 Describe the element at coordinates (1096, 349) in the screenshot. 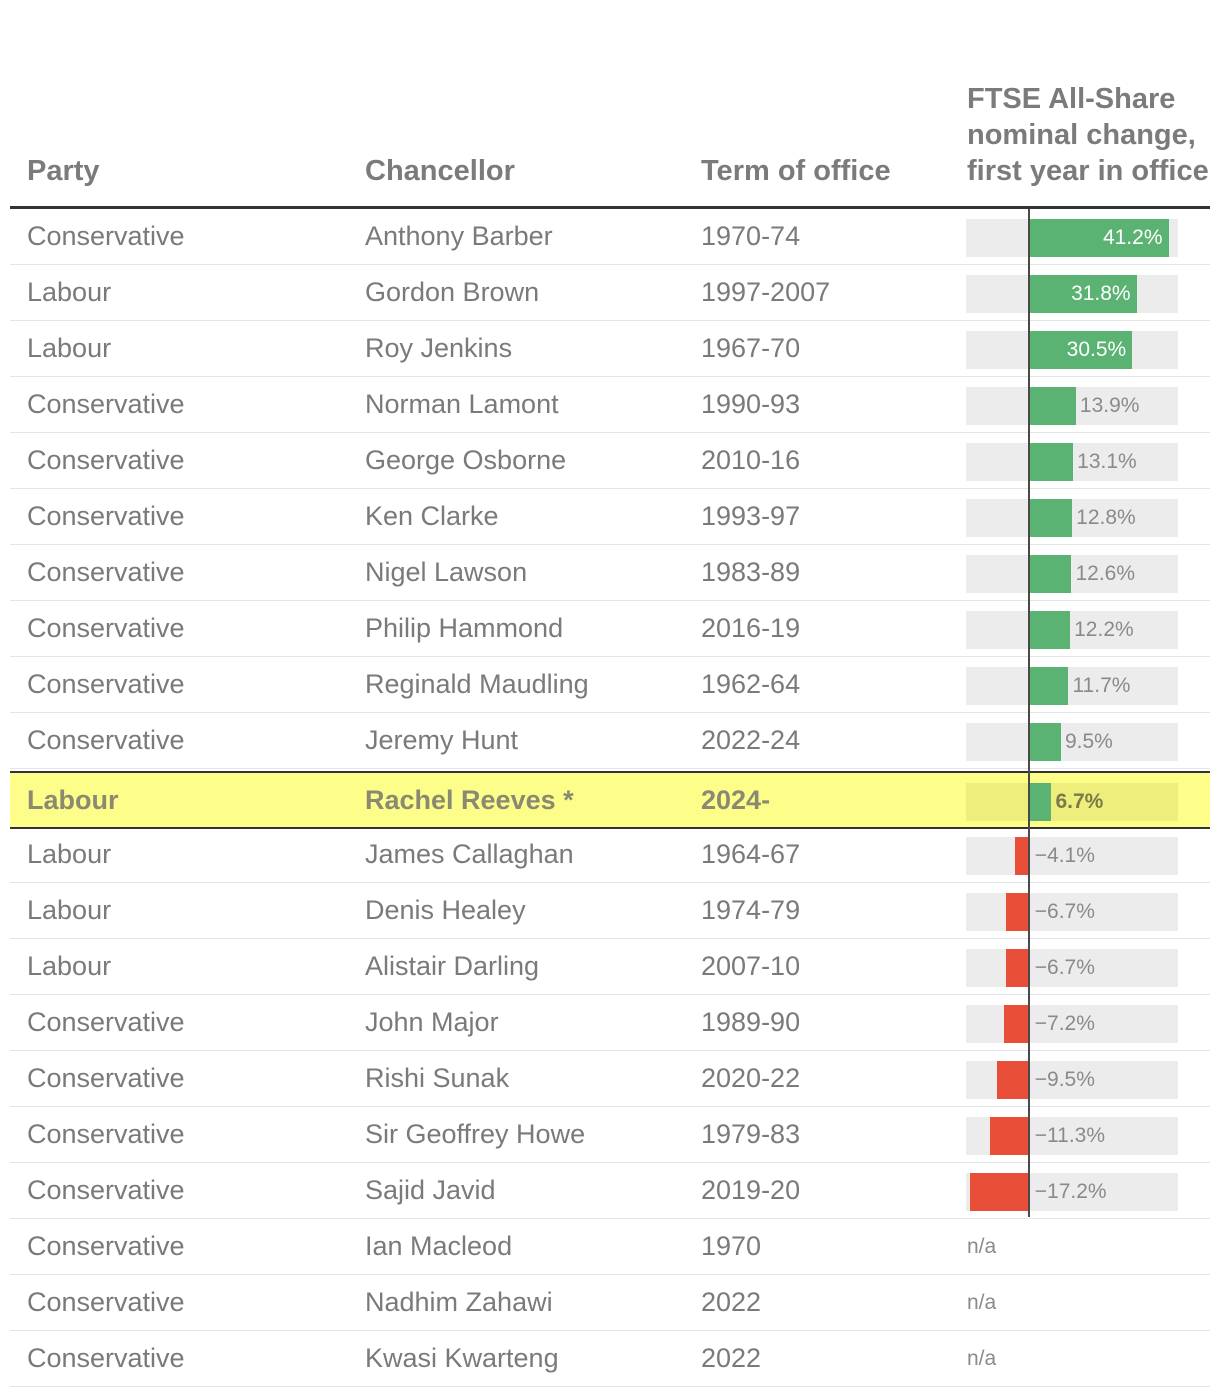

I see `bar-value-label: 30.5%` at that location.